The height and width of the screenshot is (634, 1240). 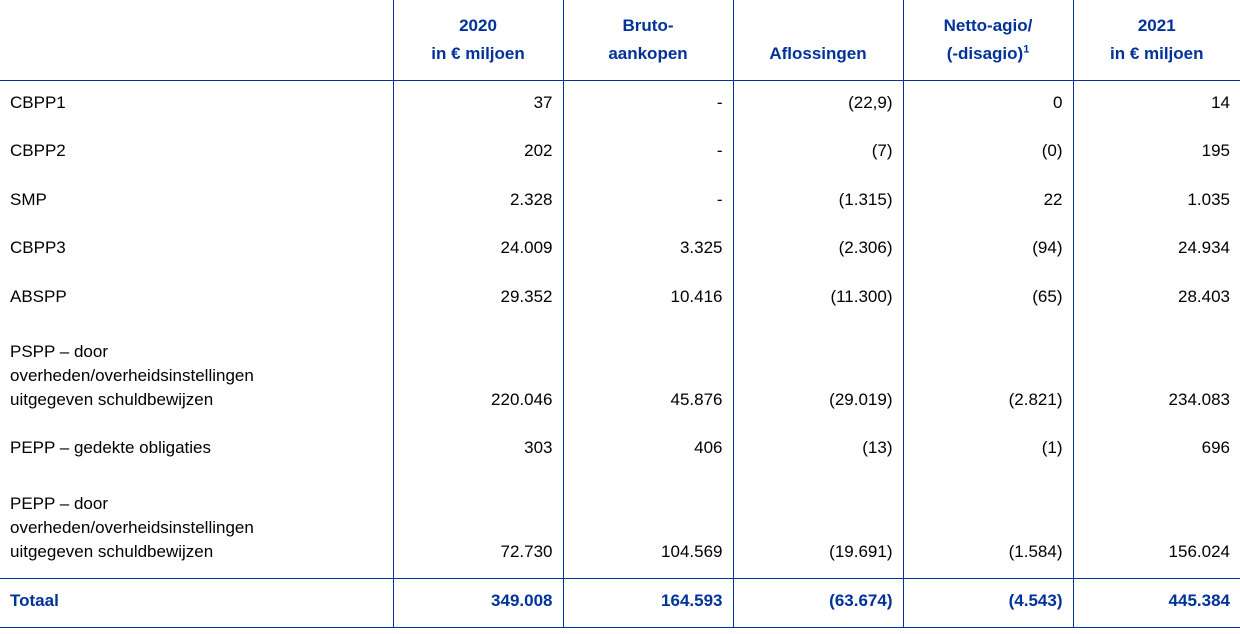 I want to click on value-cell: 234.083, so click(x=1156, y=374).